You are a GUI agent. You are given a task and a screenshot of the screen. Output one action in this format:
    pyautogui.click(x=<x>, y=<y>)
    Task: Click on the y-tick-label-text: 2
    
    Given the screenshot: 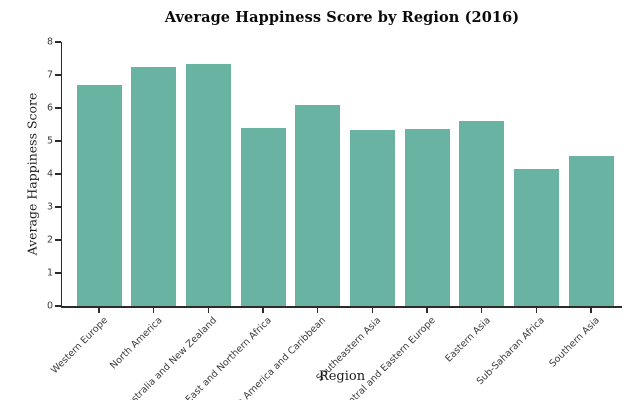 What is the action you would take?
    pyautogui.click(x=49, y=240)
    